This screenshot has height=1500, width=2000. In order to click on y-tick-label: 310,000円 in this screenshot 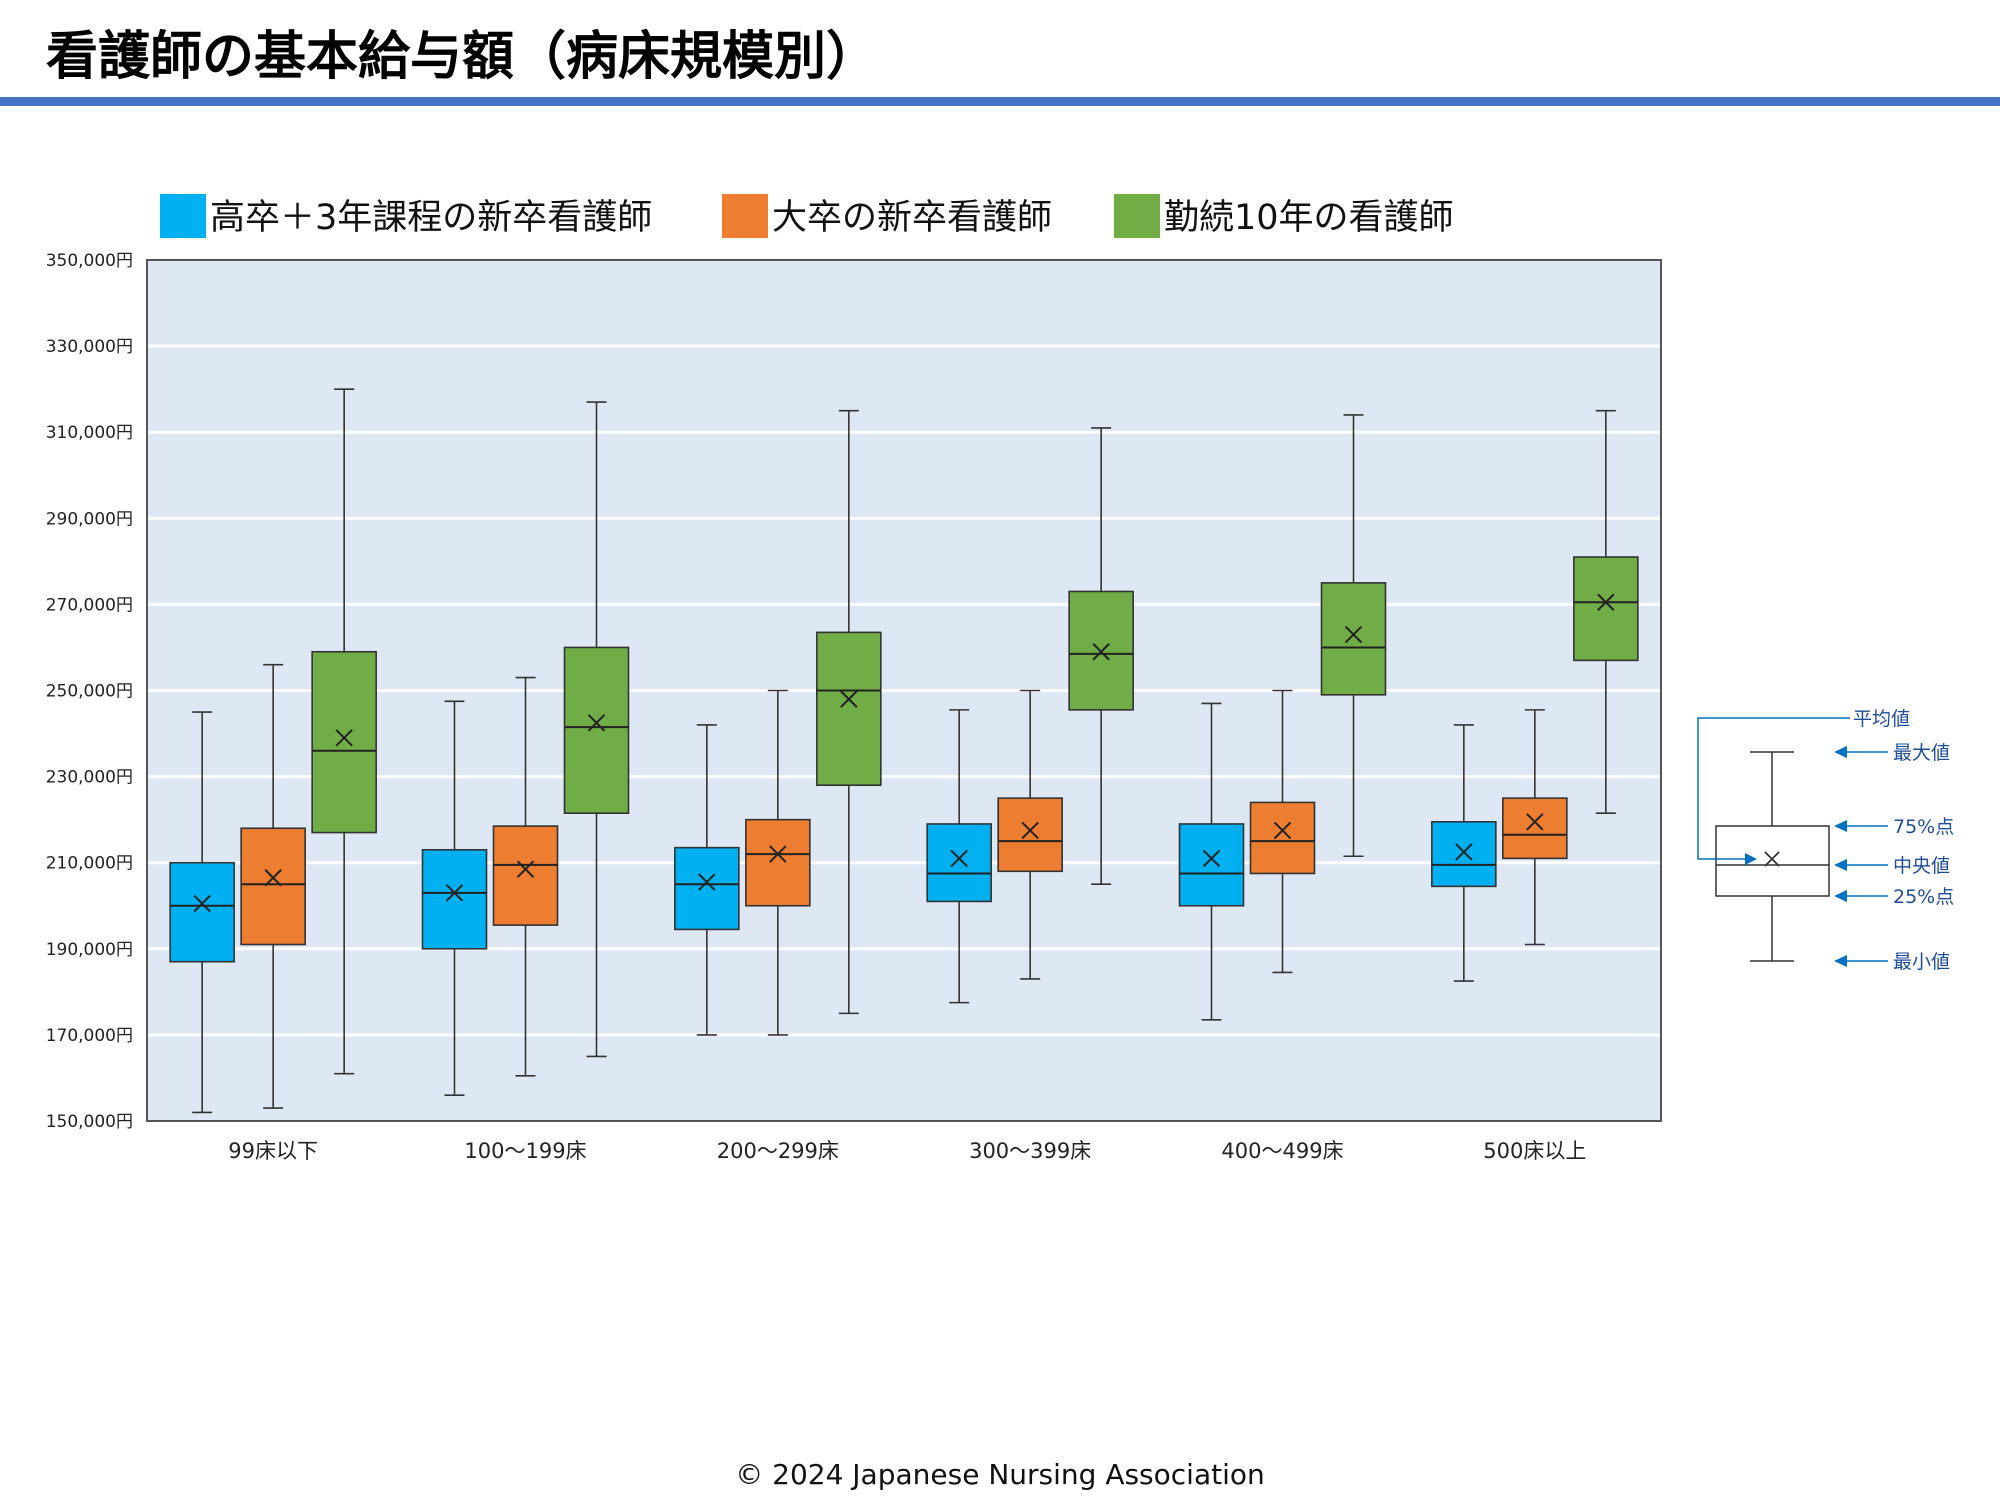, I will do `click(89, 433)`.